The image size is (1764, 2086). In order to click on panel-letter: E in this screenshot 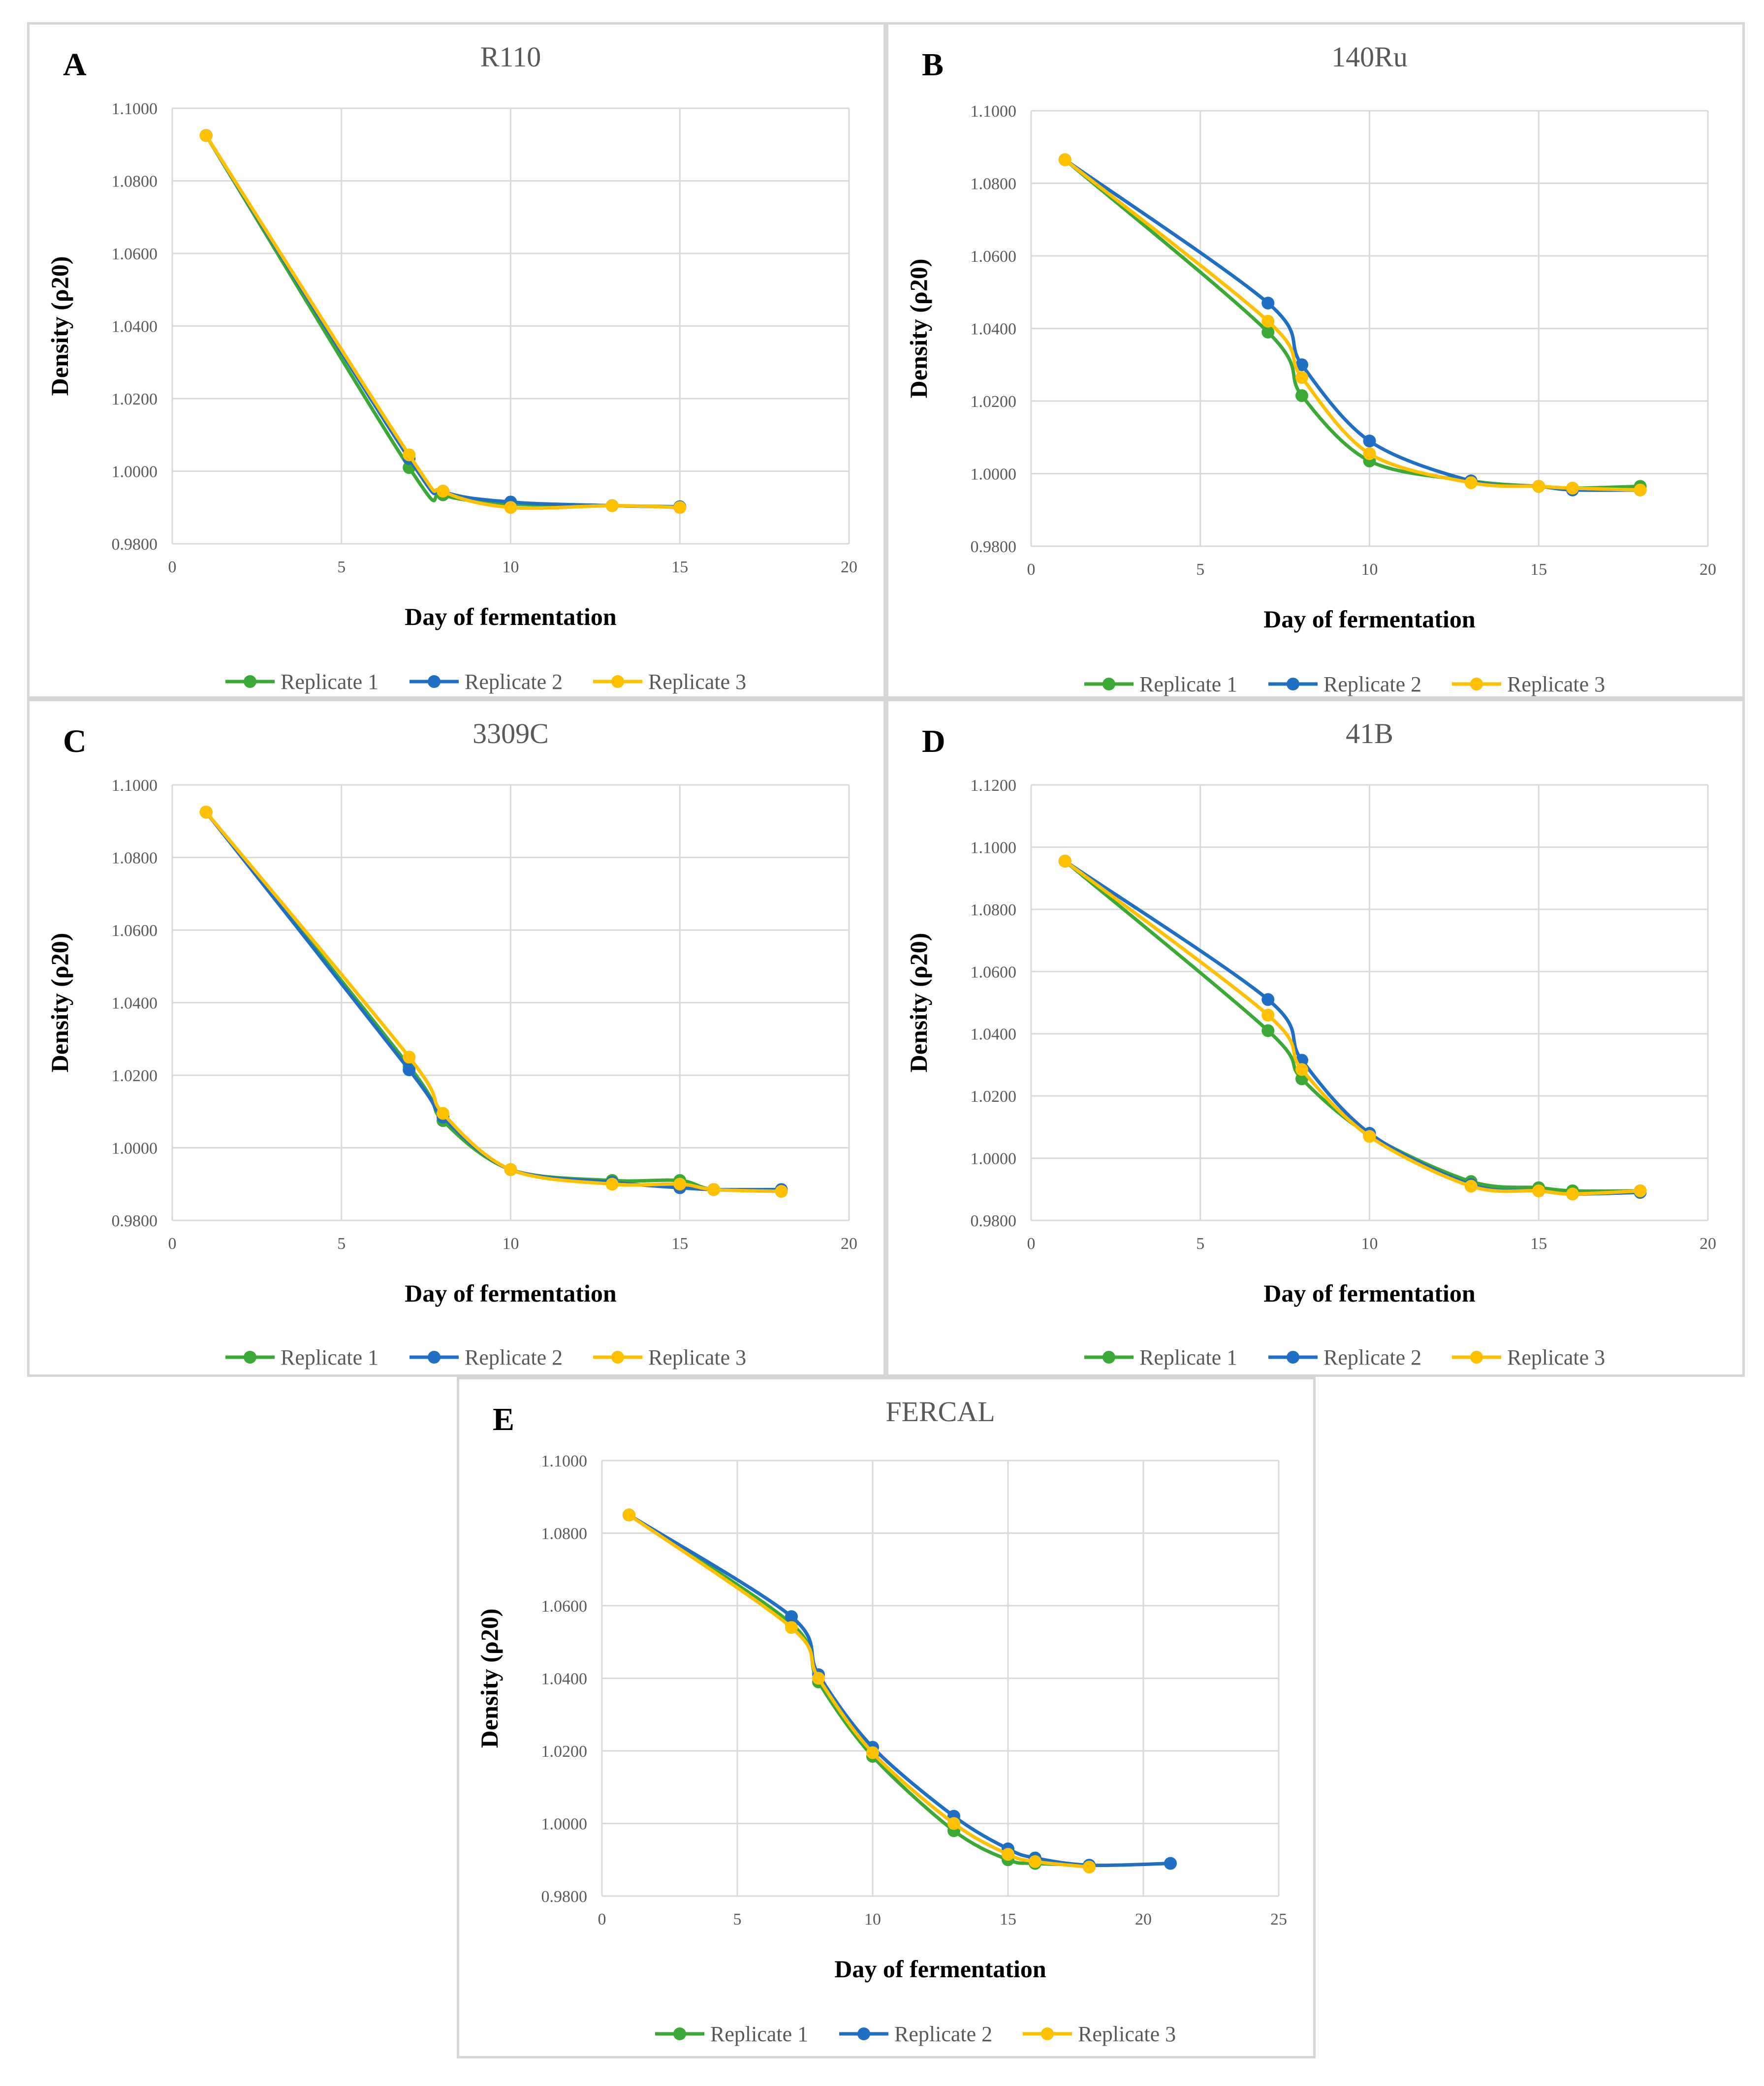, I will do `click(503, 1419)`.